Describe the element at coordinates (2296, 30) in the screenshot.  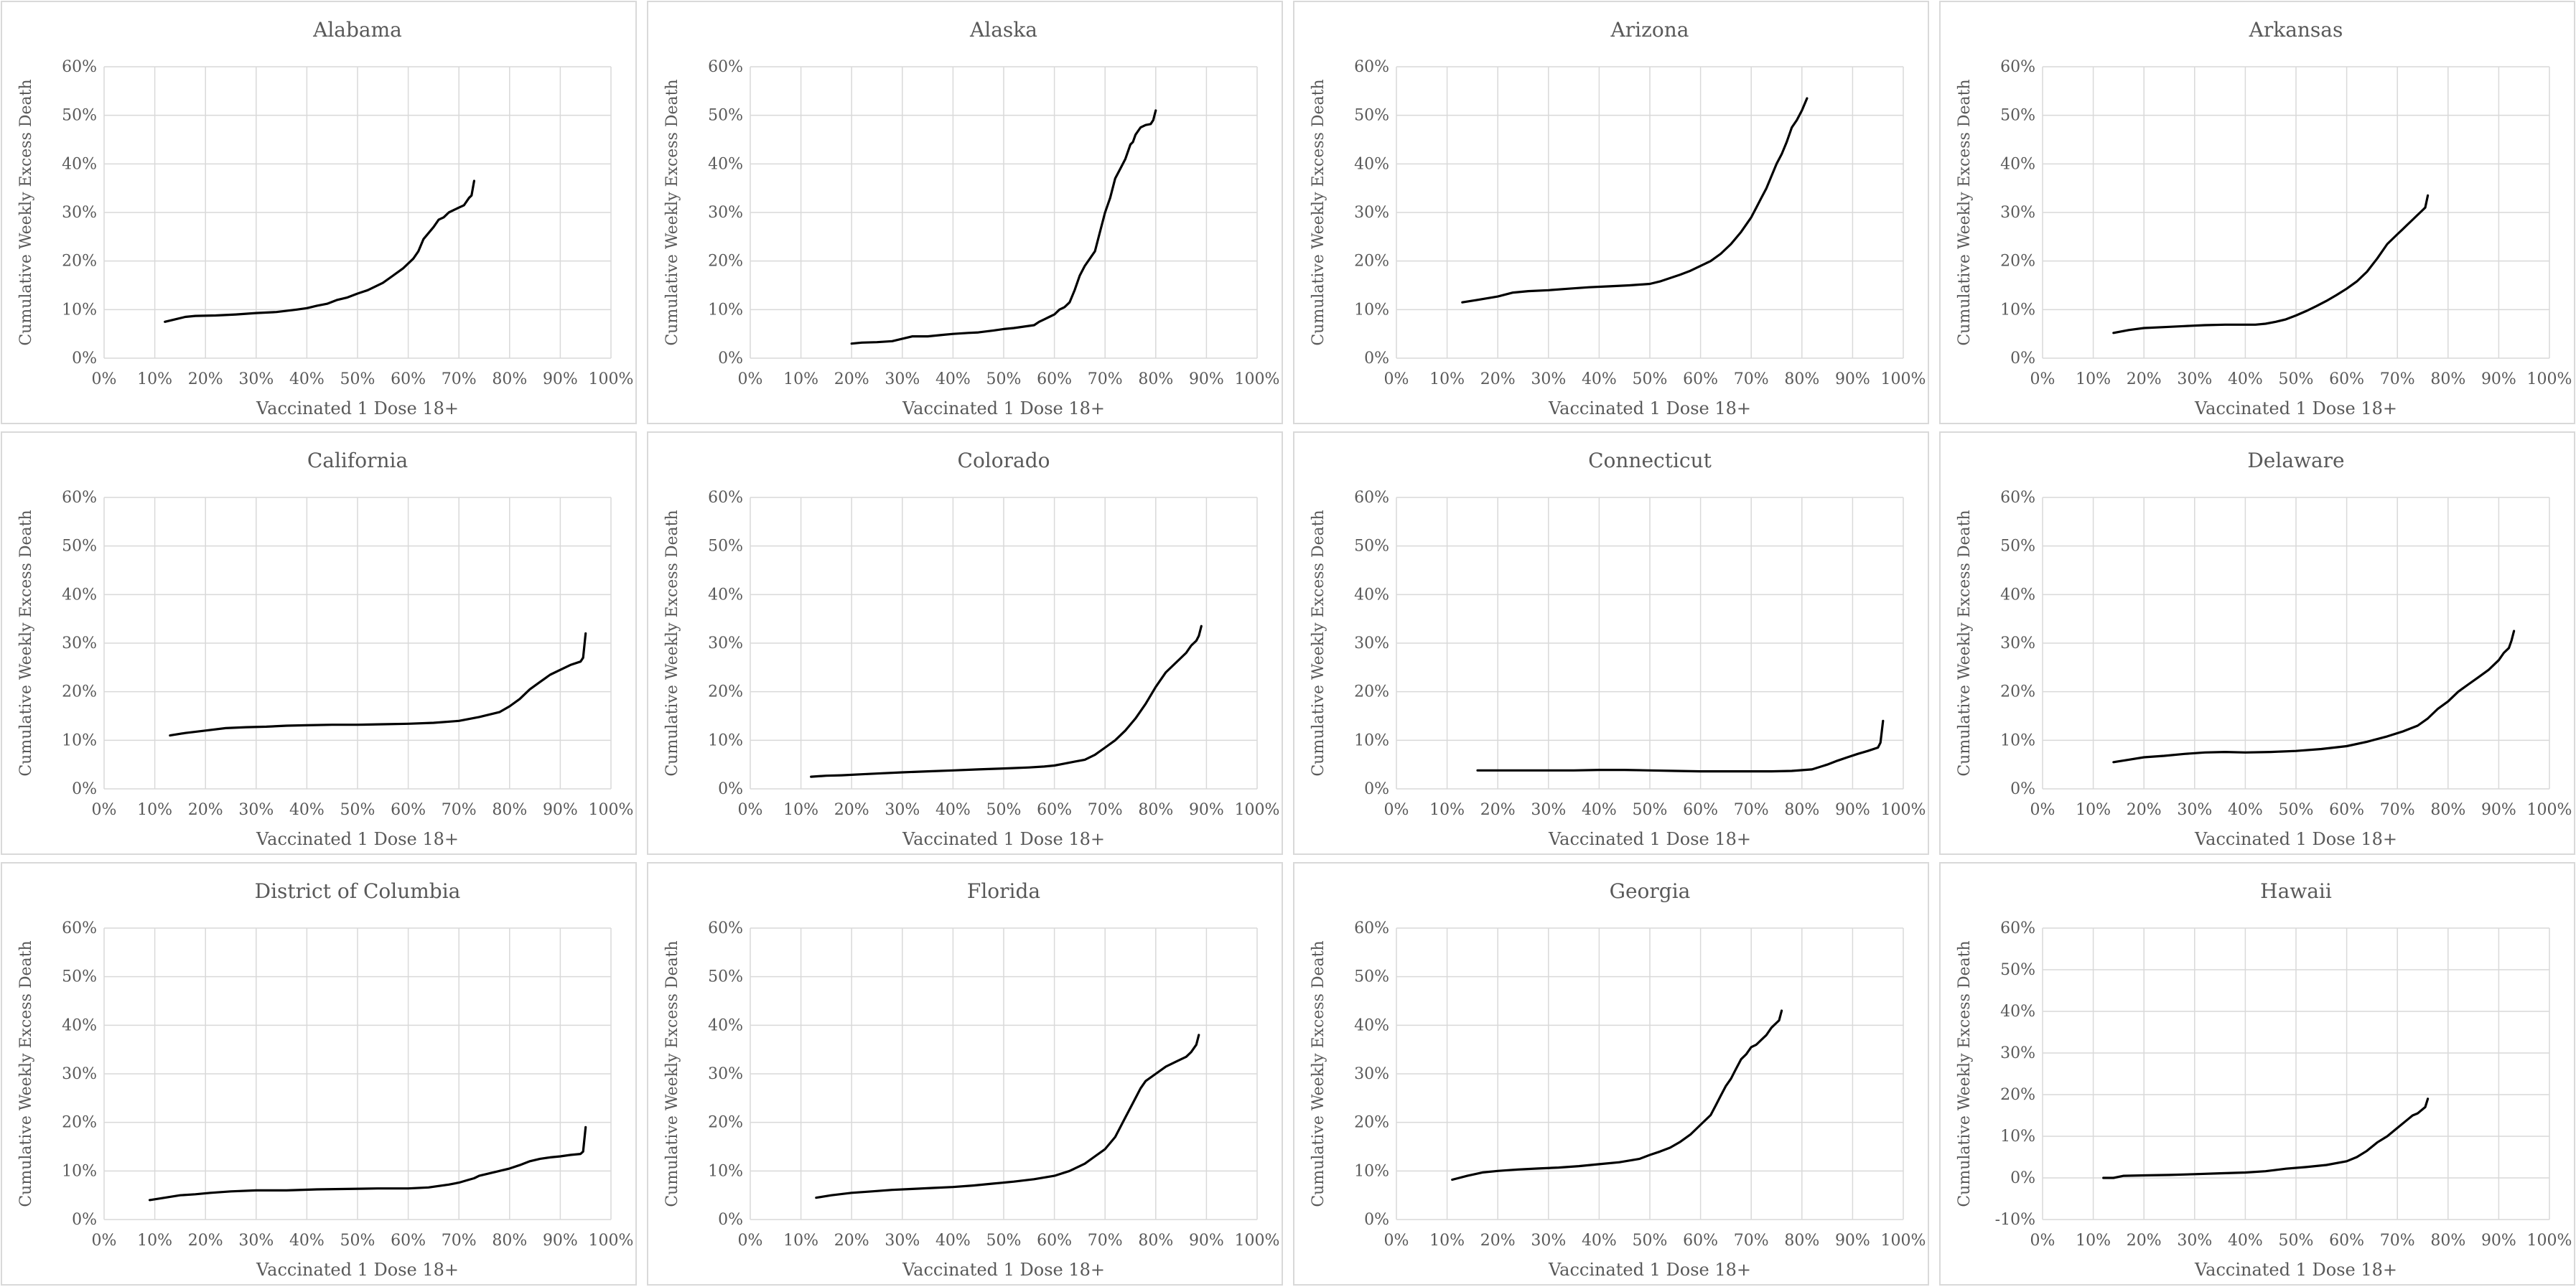
I see `chart-title: Arkansas` at that location.